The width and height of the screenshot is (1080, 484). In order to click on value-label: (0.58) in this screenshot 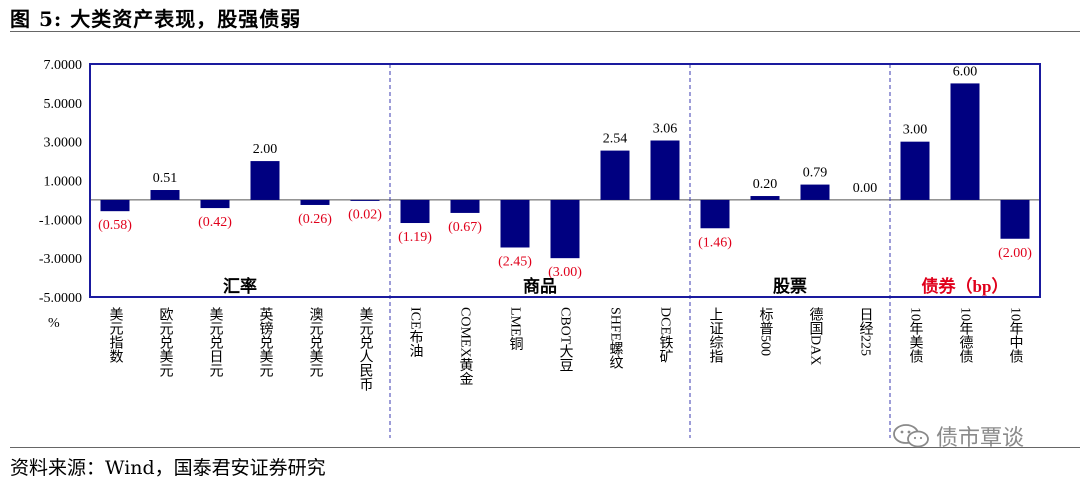, I will do `click(115, 225)`.